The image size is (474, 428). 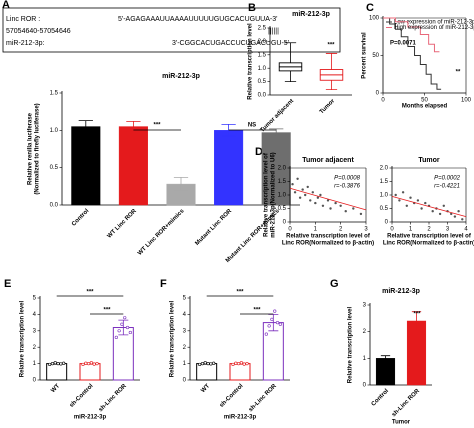 What do you see at coordinates (428, 244) in the screenshot?
I see `x-axis-label: Linc ROR(Normalized to β-actin)` at bounding box center [428, 244].